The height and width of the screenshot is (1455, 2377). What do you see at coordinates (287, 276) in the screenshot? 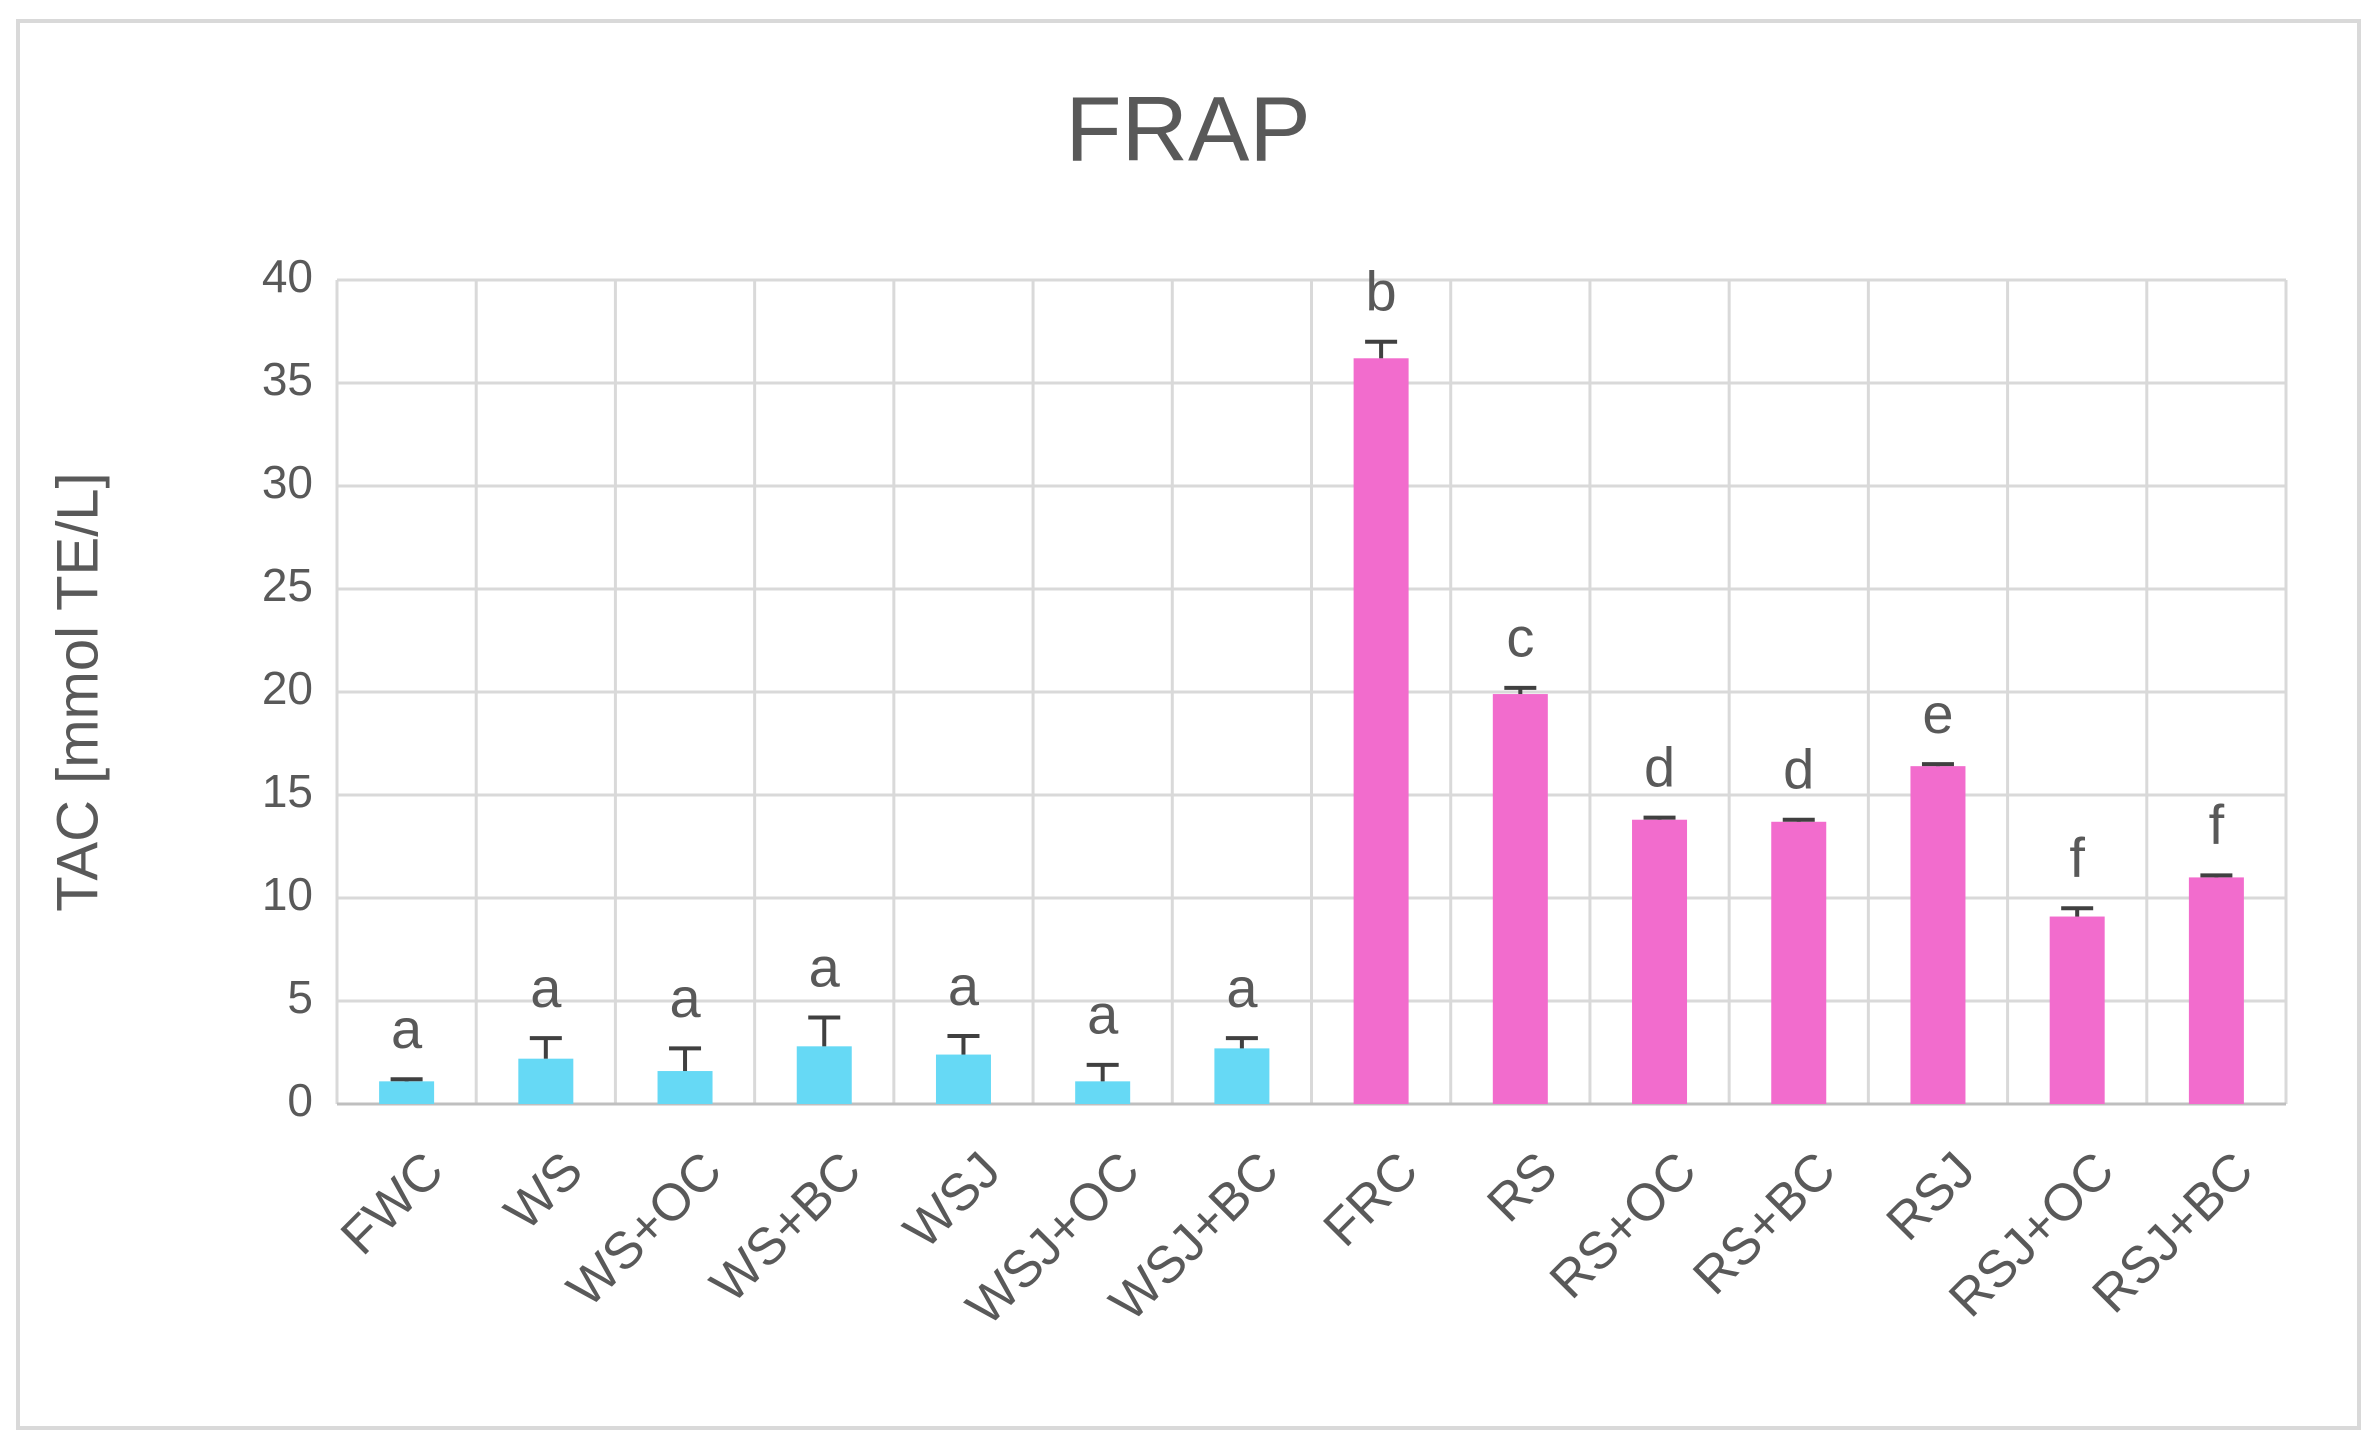
I see `y-tick-label: 40` at bounding box center [287, 276].